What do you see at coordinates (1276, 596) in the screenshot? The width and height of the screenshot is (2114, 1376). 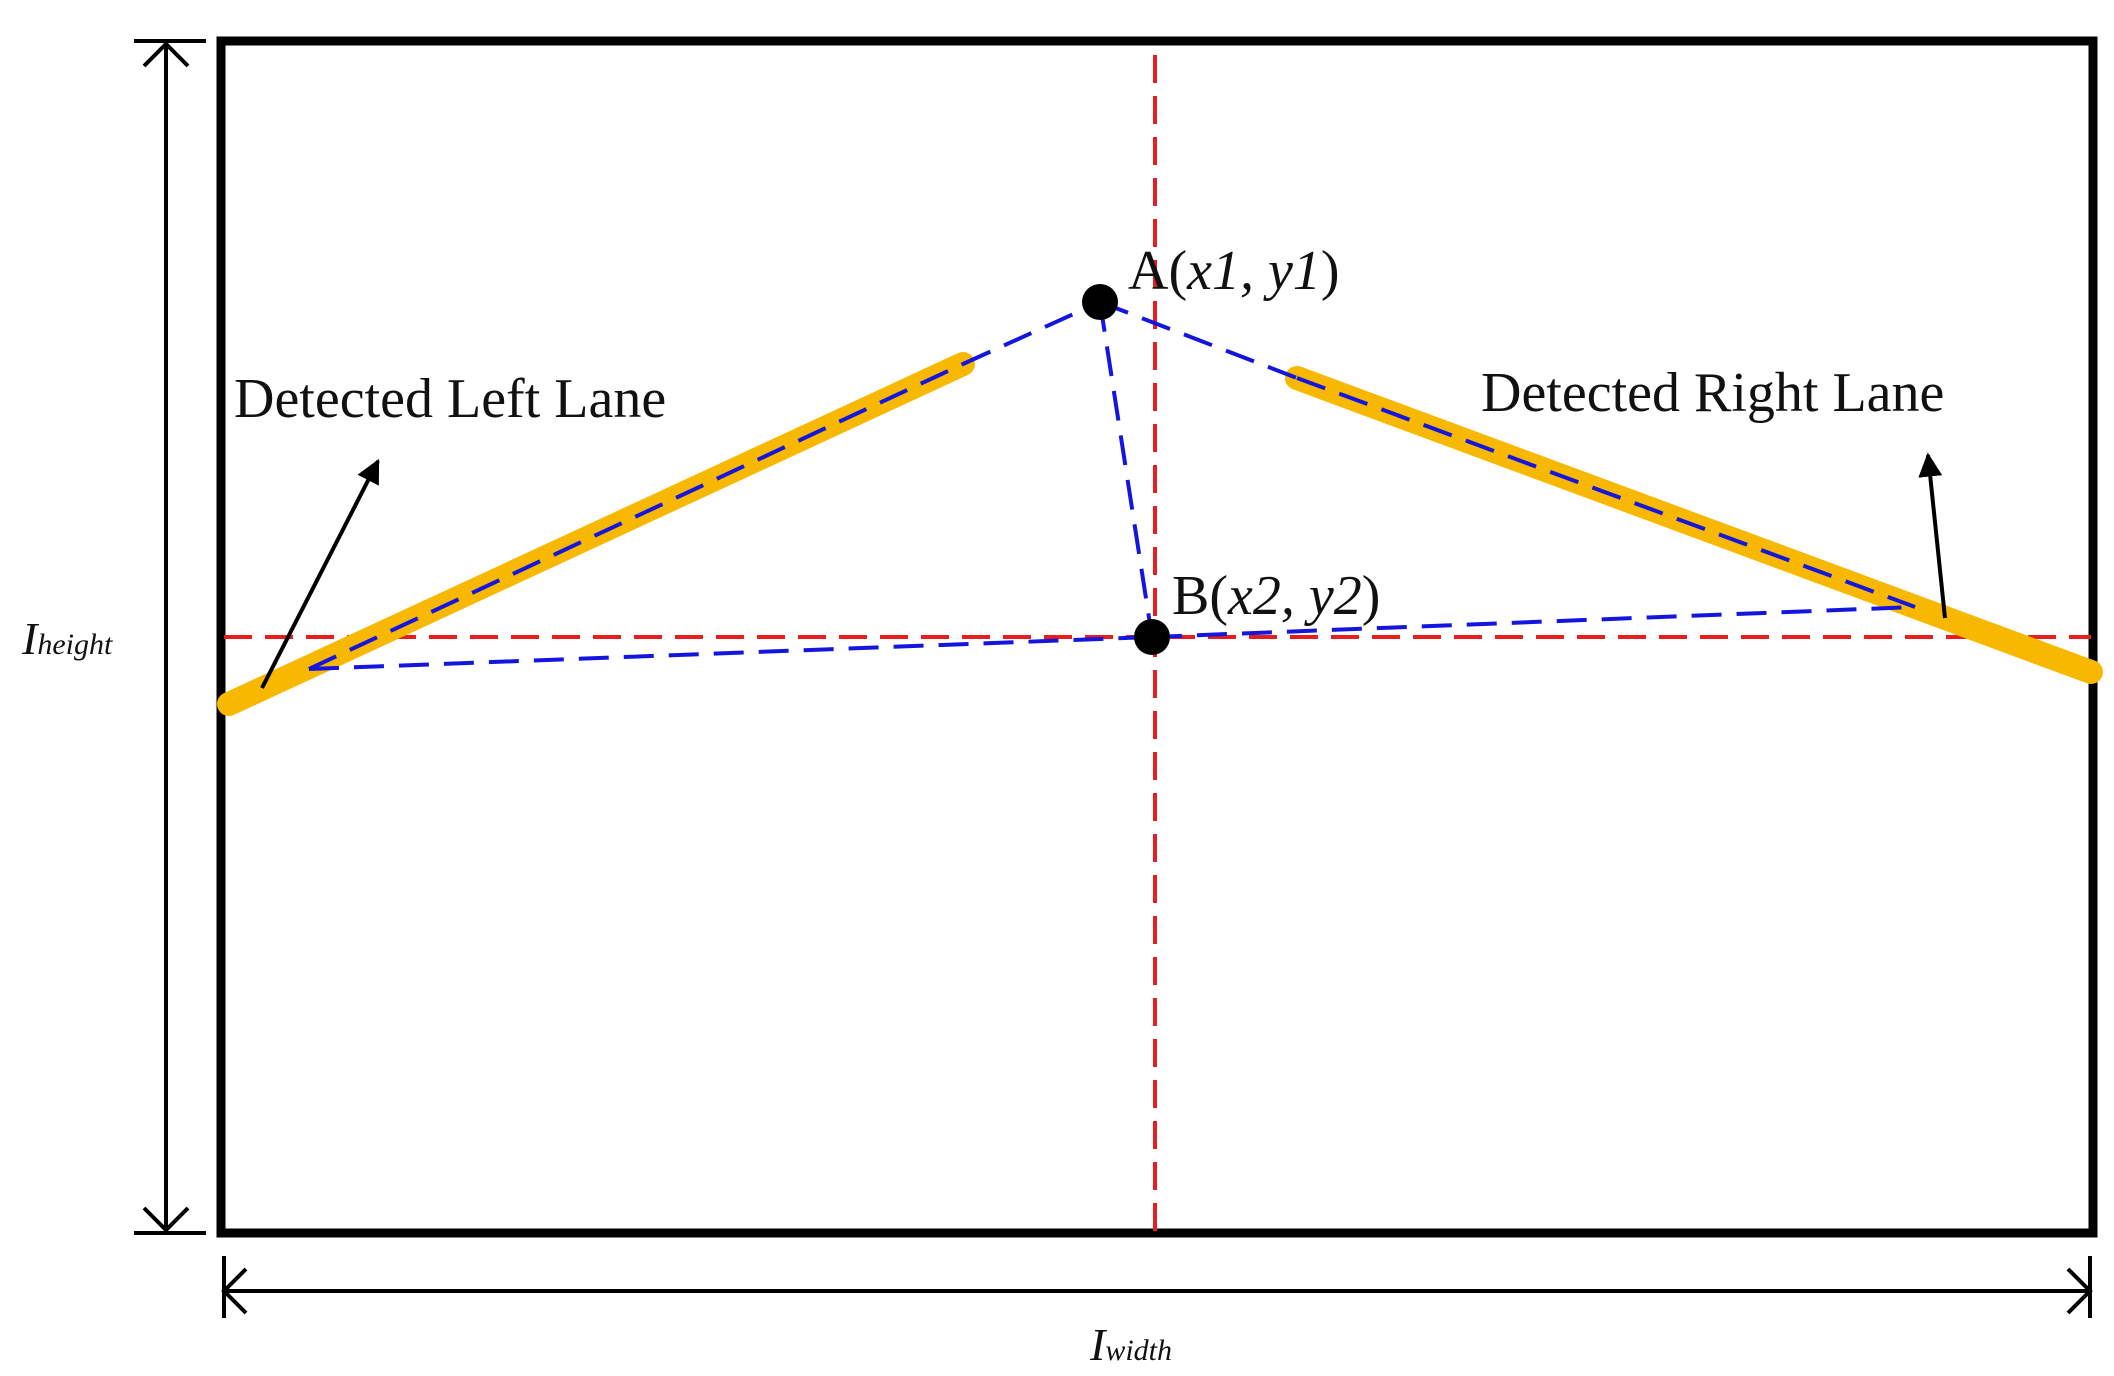 I see `point-b-label: B(x2, y2)` at bounding box center [1276, 596].